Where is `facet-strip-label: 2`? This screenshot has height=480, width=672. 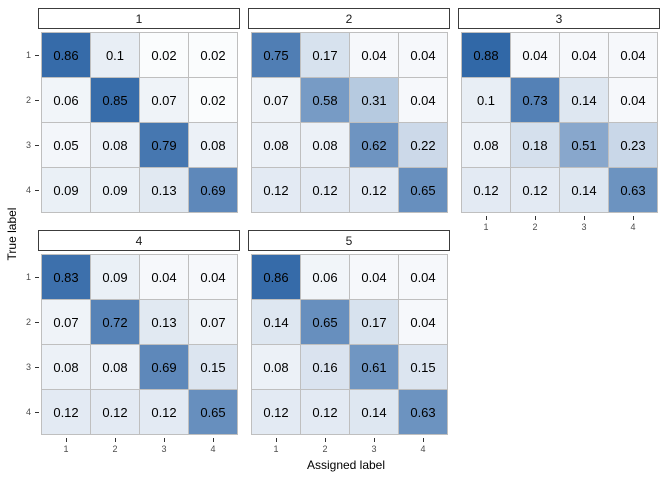
facet-strip-label: 2 is located at coordinates (349, 18).